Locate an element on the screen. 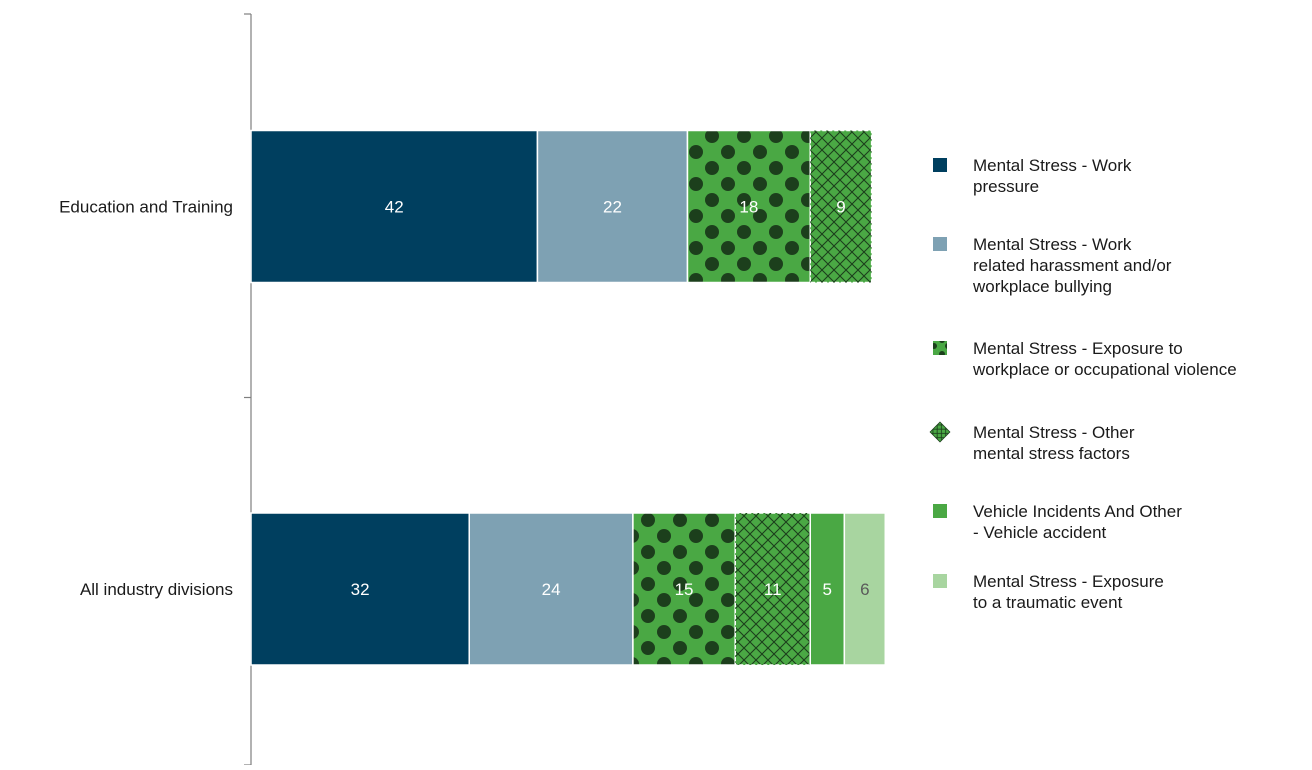 This screenshot has width=1312, height=770. legend-label: workplace bullying is located at coordinates (1042, 286).